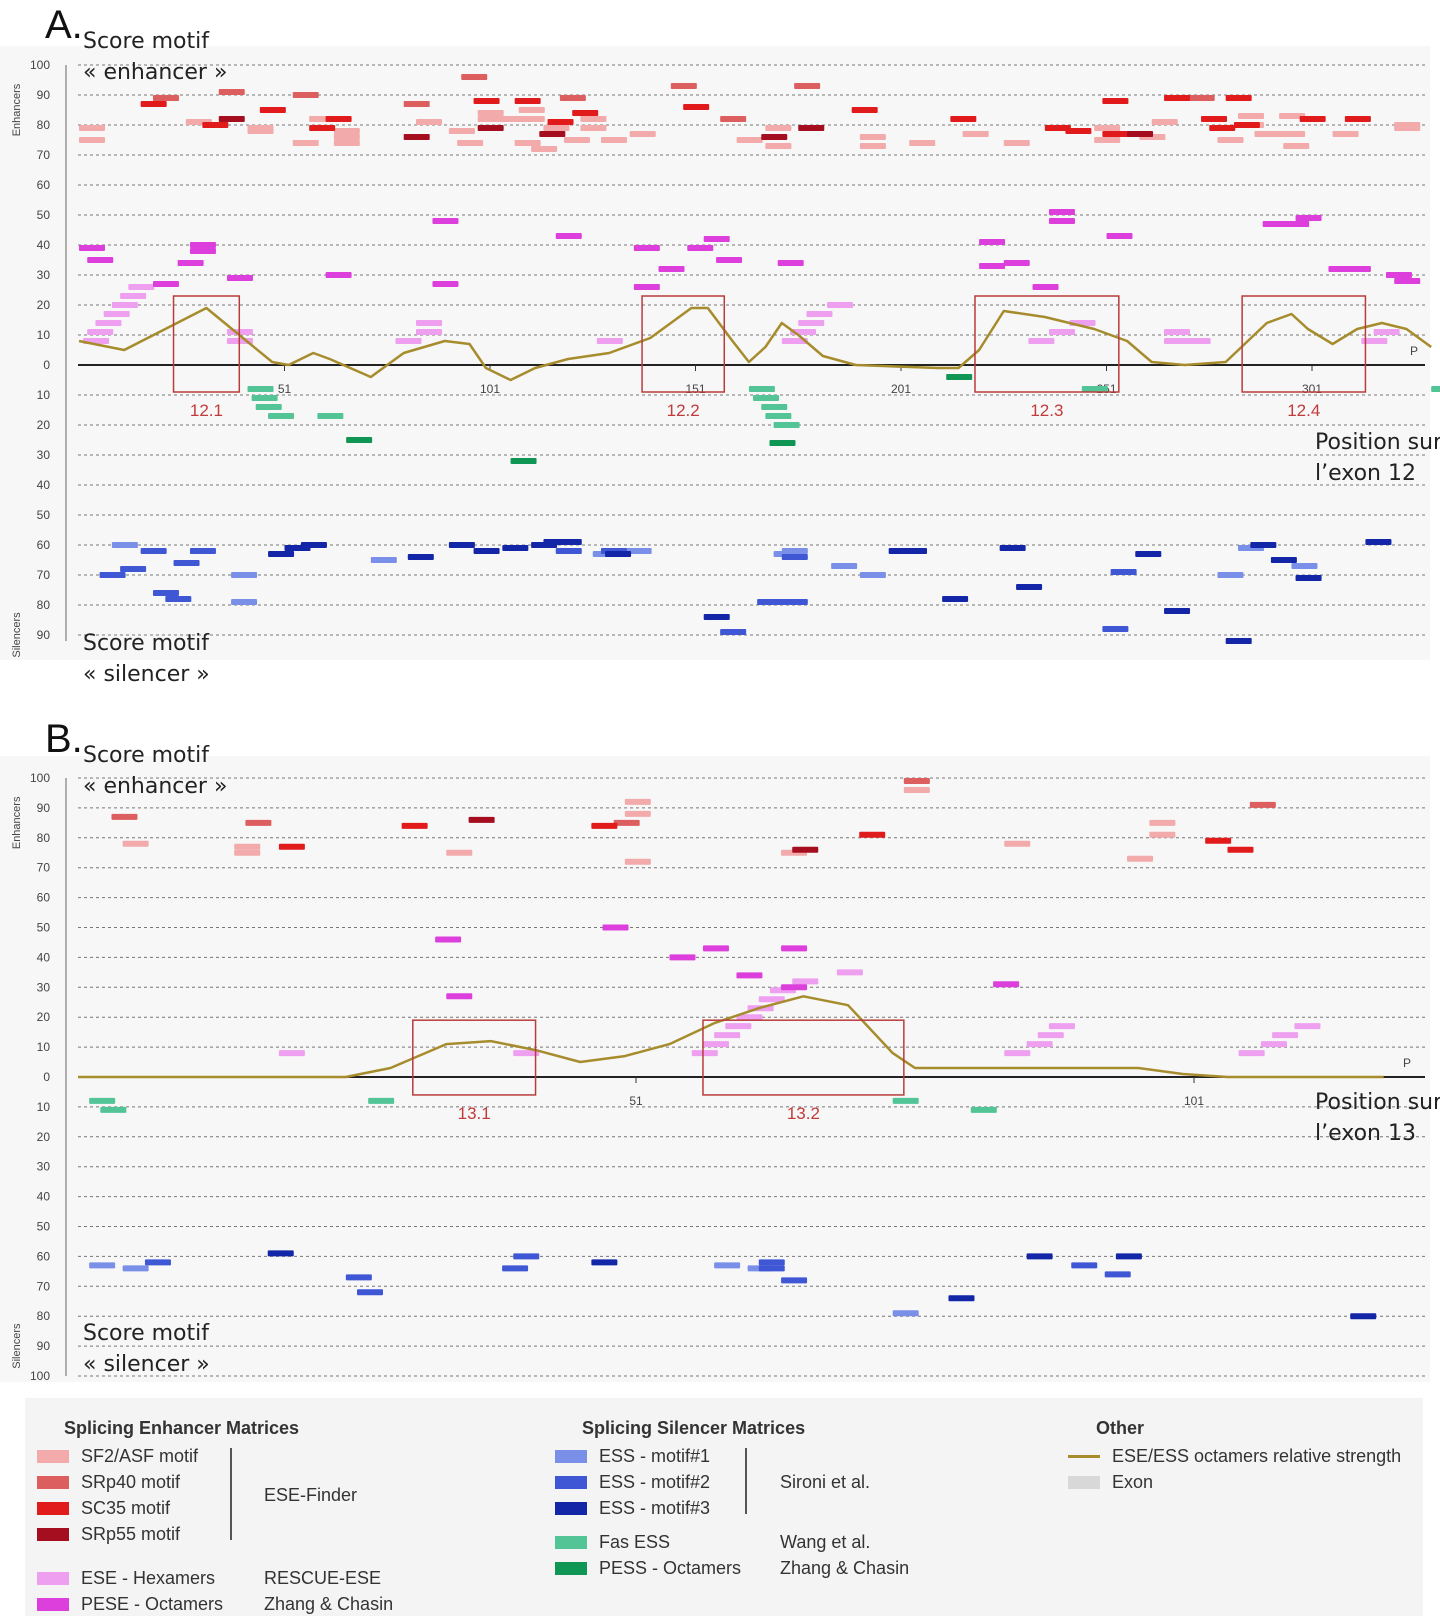 The width and height of the screenshot is (1440, 1616). Describe the element at coordinates (40, 1376) in the screenshot. I see `y-tick-label: 100` at that location.